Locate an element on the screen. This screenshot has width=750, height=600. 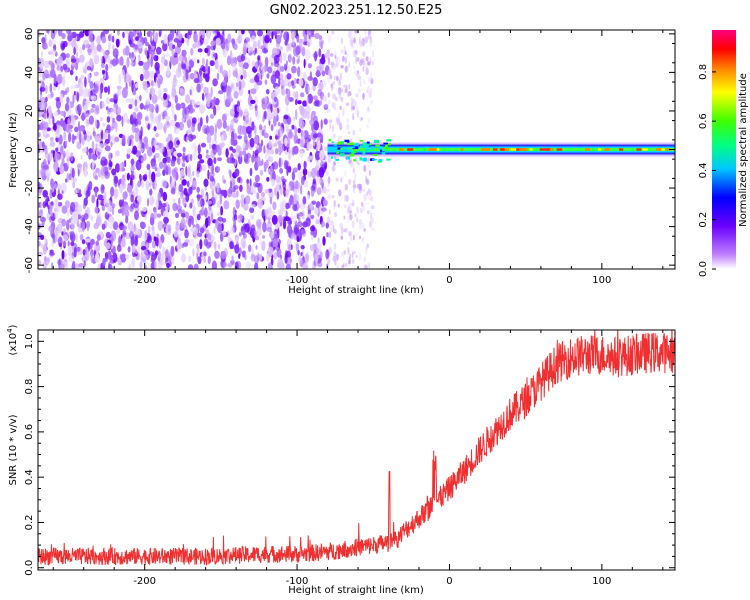
spectrogram-ylabel: Frequency (Hz) is located at coordinates (13, 150).